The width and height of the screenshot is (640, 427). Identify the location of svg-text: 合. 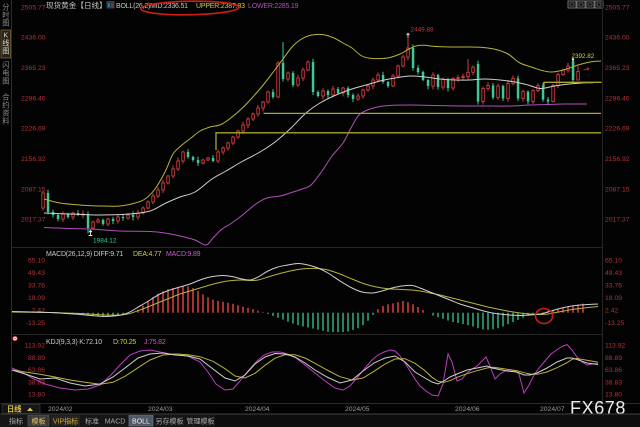
(5, 97).